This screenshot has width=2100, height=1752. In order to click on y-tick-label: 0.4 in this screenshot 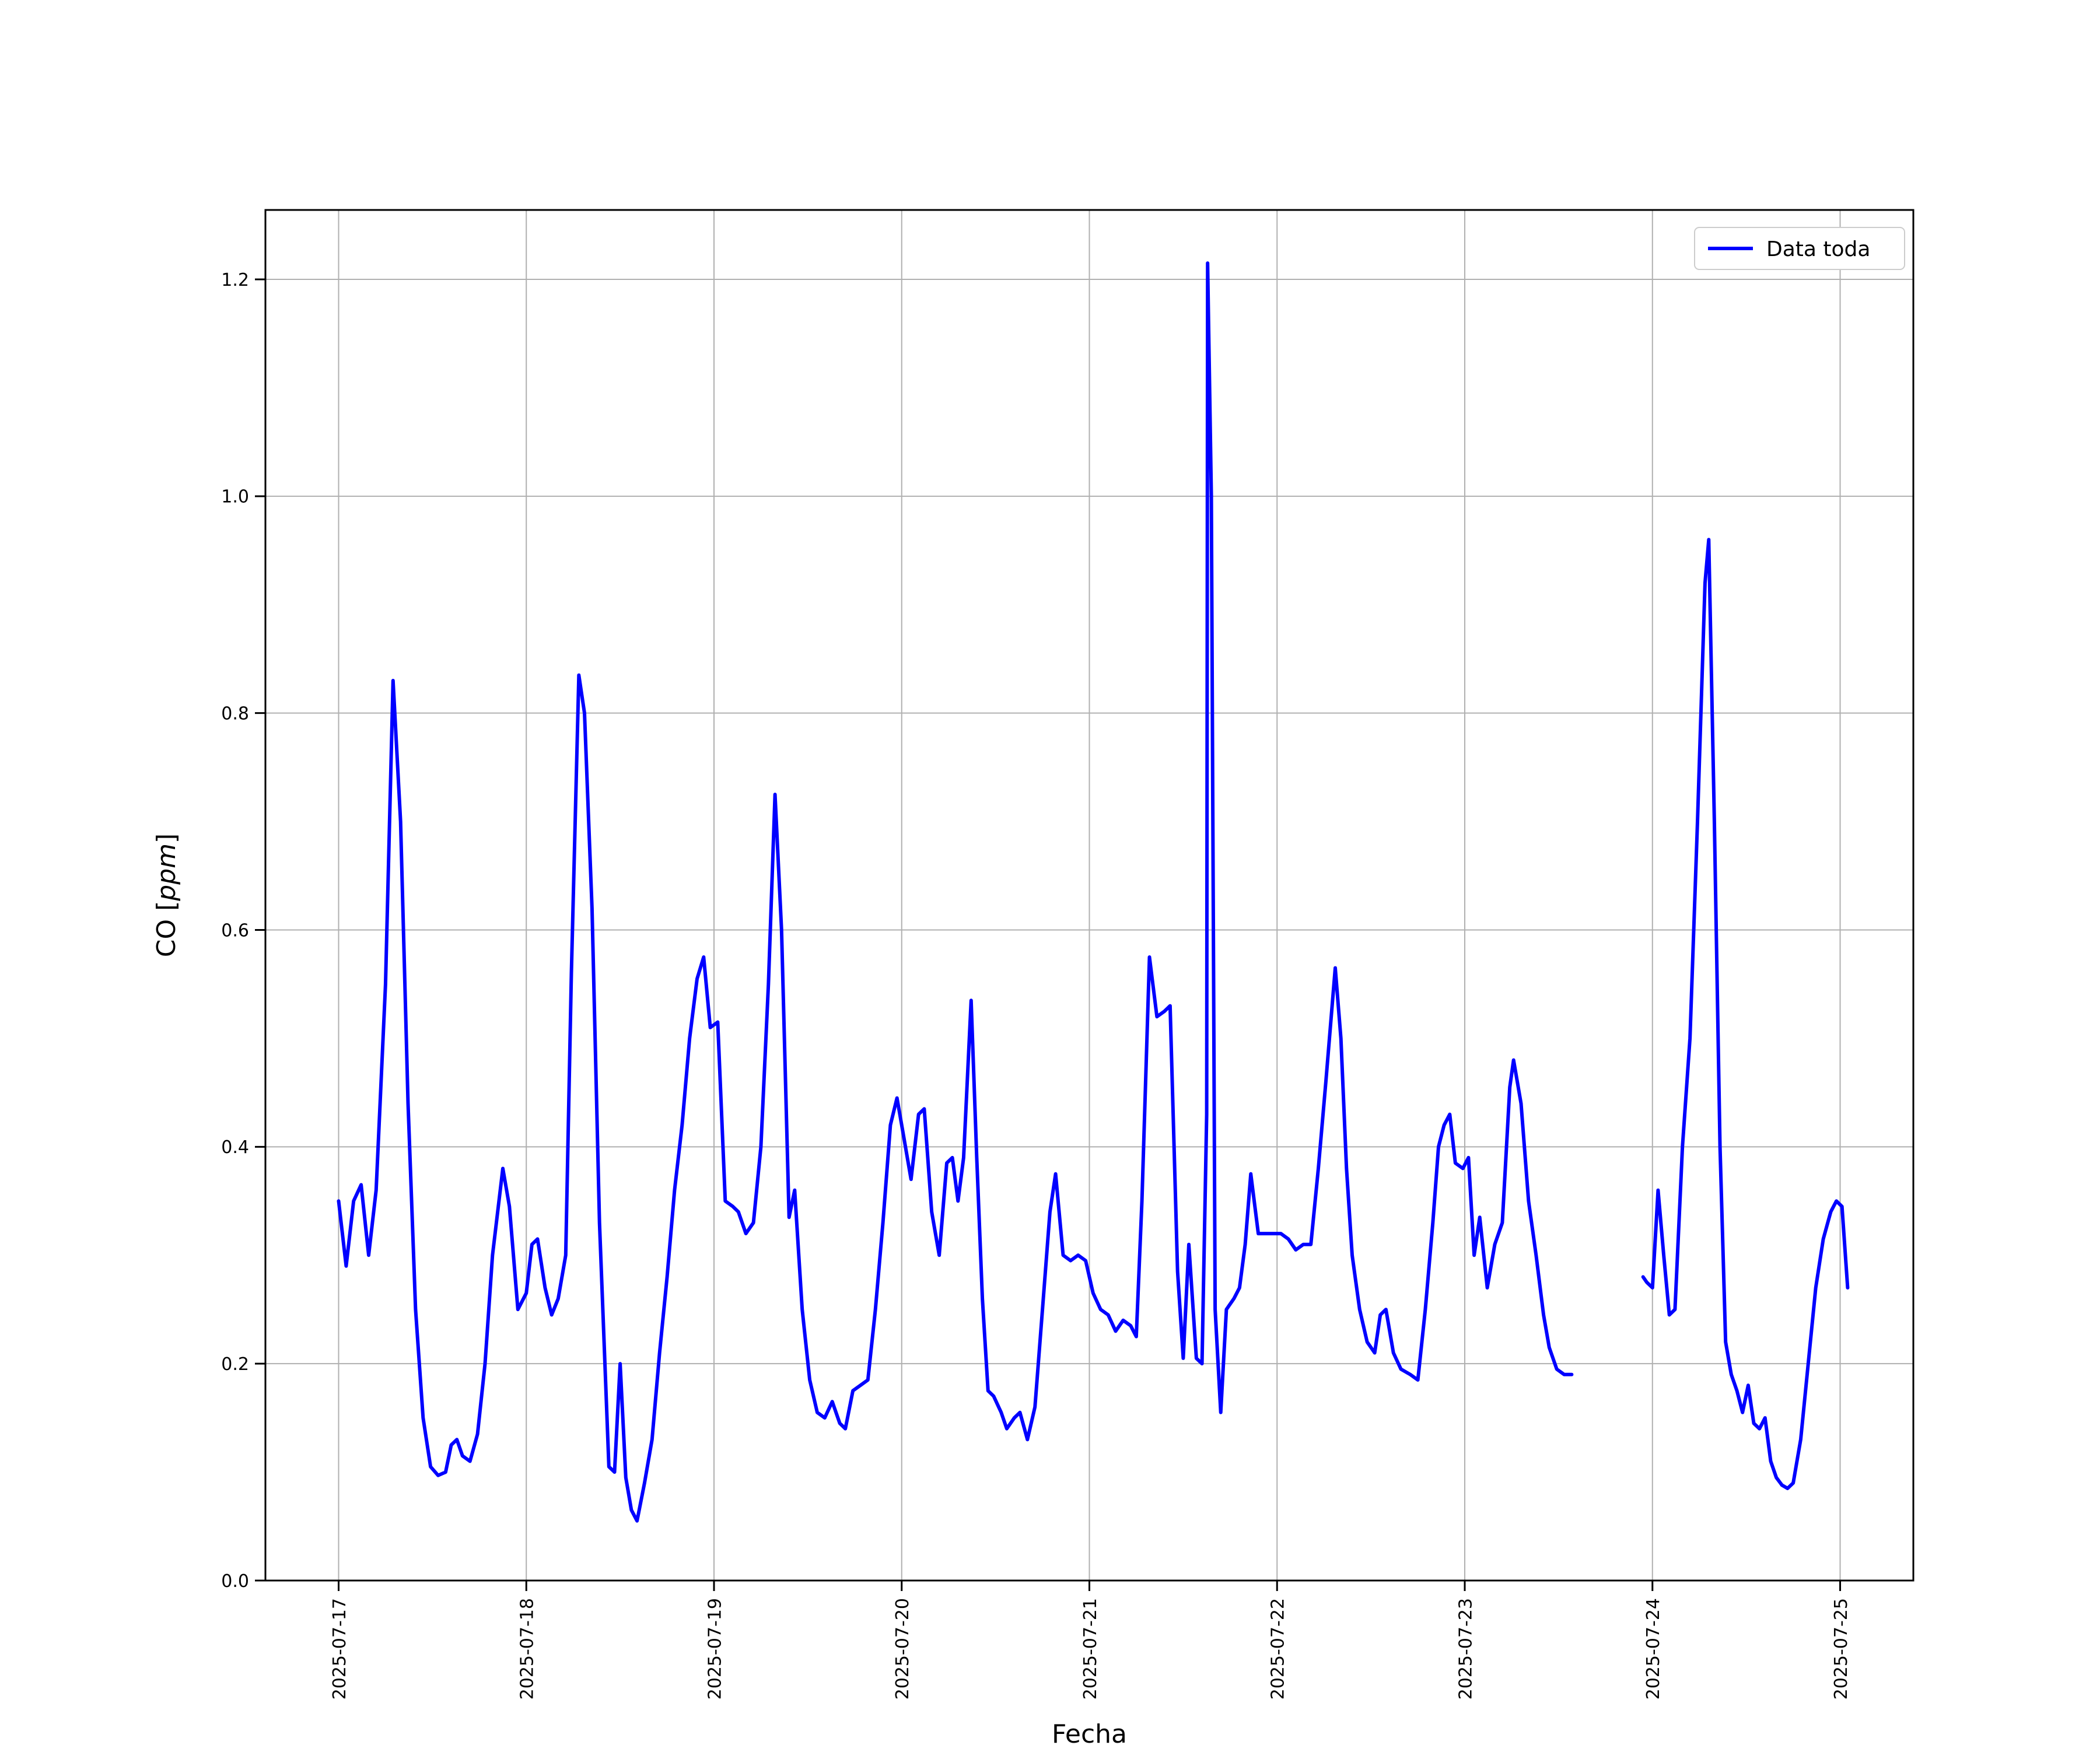, I will do `click(235, 1147)`.